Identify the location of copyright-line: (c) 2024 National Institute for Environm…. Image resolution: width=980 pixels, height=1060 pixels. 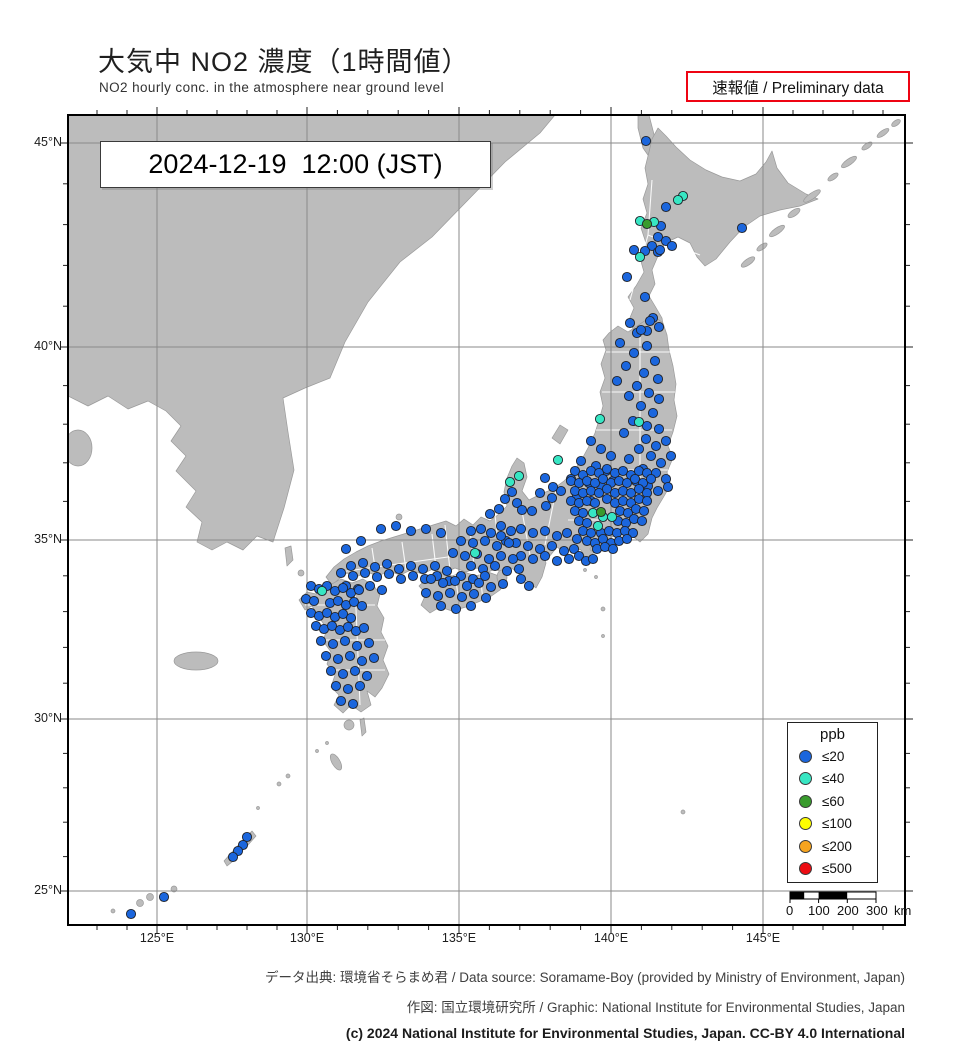
(625, 1033).